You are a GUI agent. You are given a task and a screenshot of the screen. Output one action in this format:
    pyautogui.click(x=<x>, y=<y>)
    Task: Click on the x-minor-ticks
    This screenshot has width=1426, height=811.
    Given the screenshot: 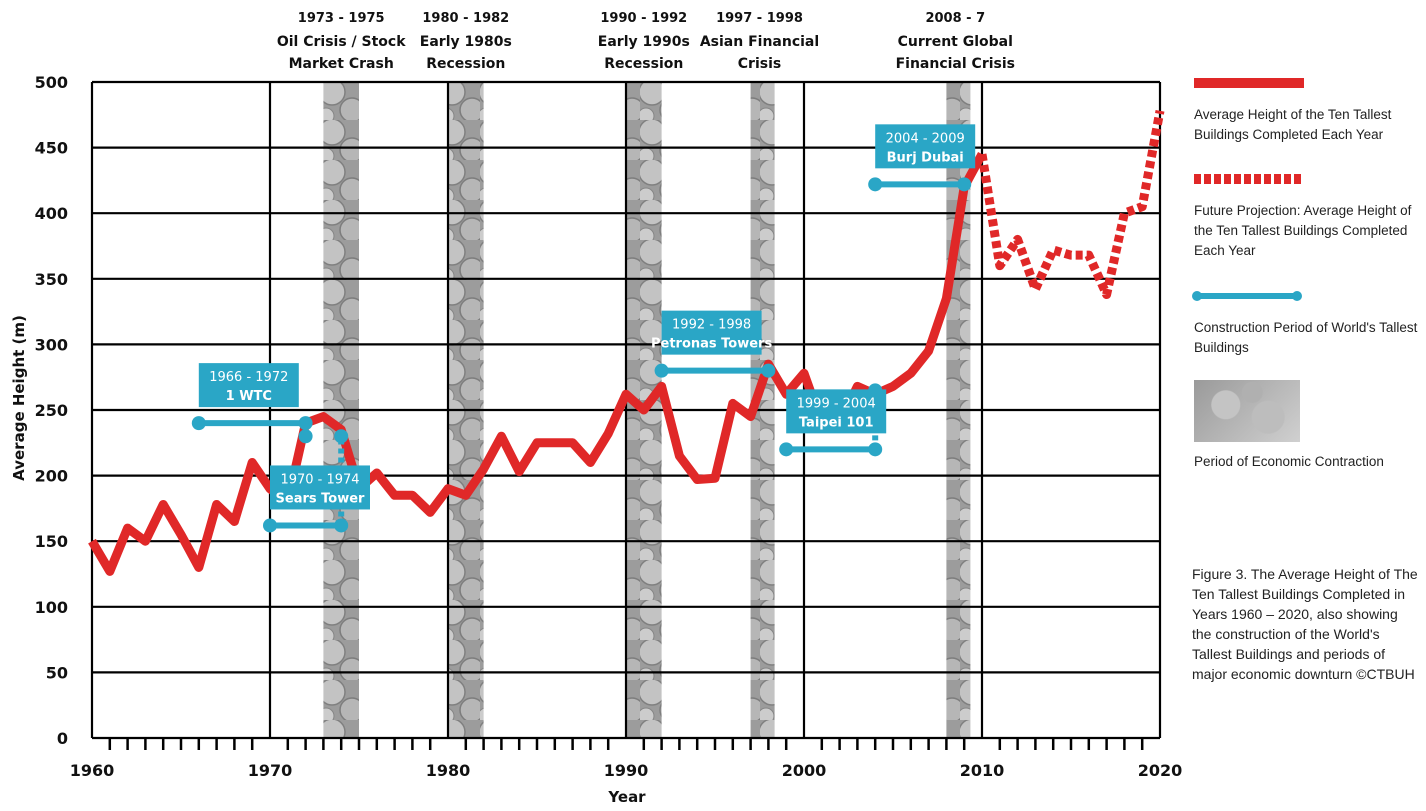 What is the action you would take?
    pyautogui.click(x=626, y=744)
    